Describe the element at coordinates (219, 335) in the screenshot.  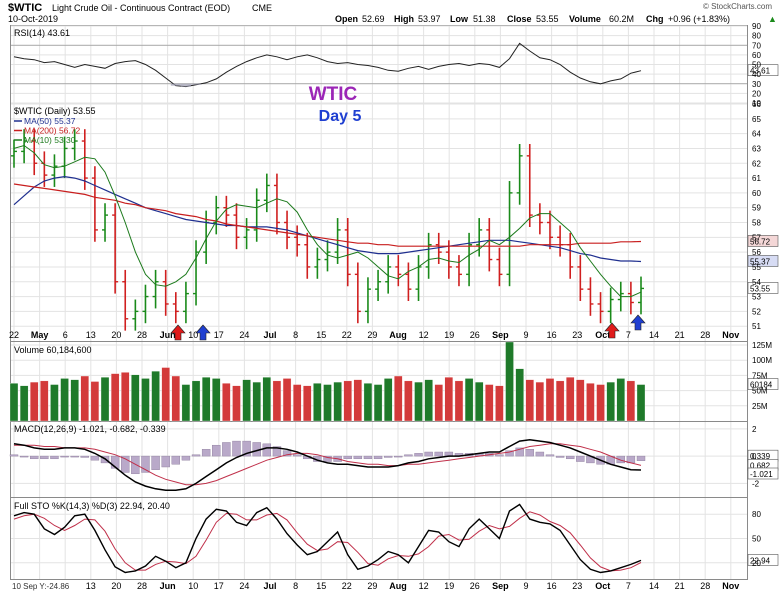
I see `x-tick-label: 17` at that location.